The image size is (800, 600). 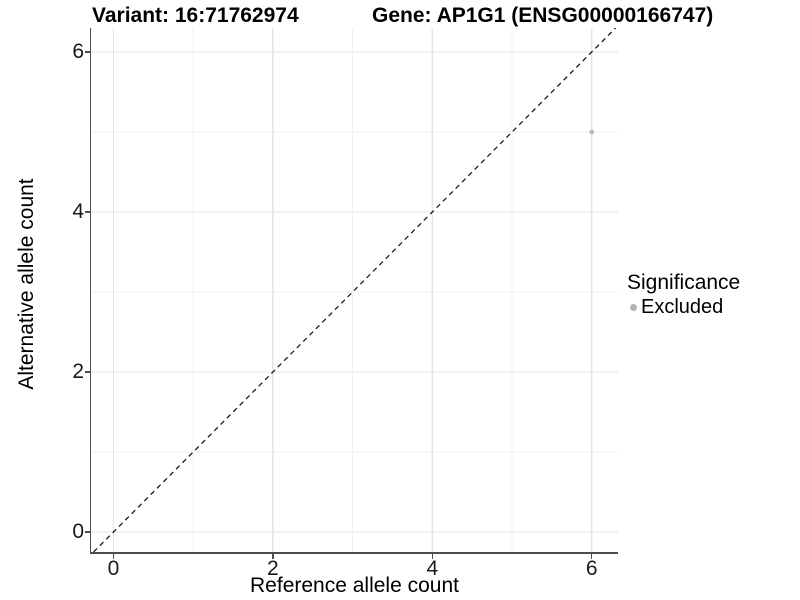 I want to click on y-tick-label: 0, so click(x=78, y=531).